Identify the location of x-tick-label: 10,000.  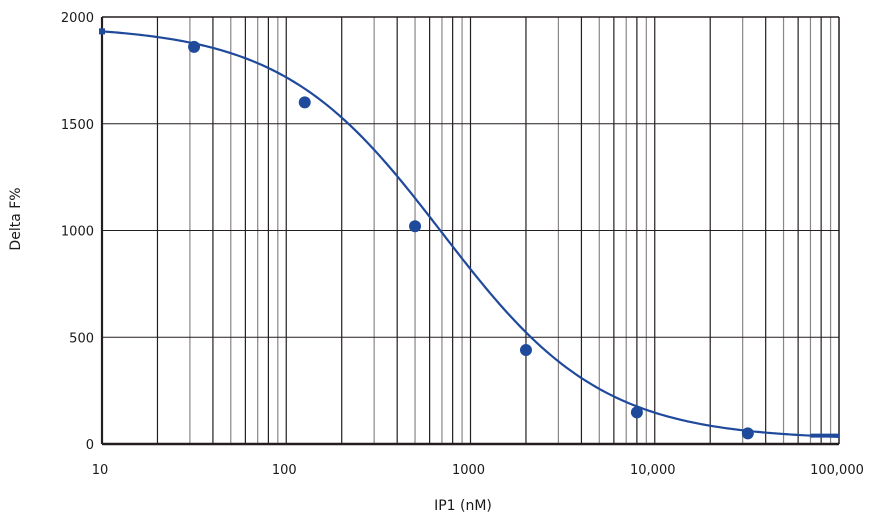
(653, 470).